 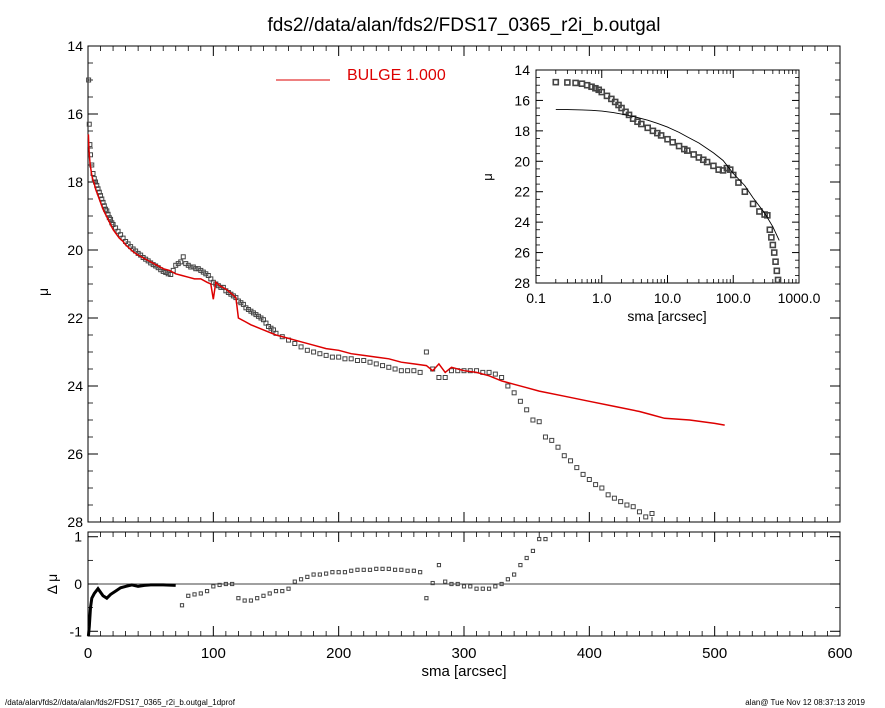 What do you see at coordinates (666, 316) in the screenshot?
I see `inset-x-axis-label: sma [arcsec]` at bounding box center [666, 316].